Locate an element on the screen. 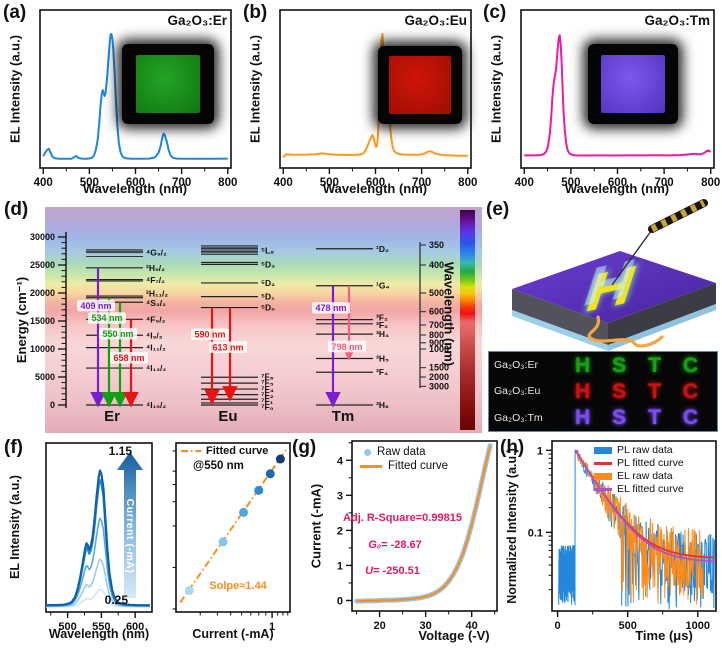  panel-a-ylabel: EL Intensity (a.u.) is located at coordinates (15, 89).